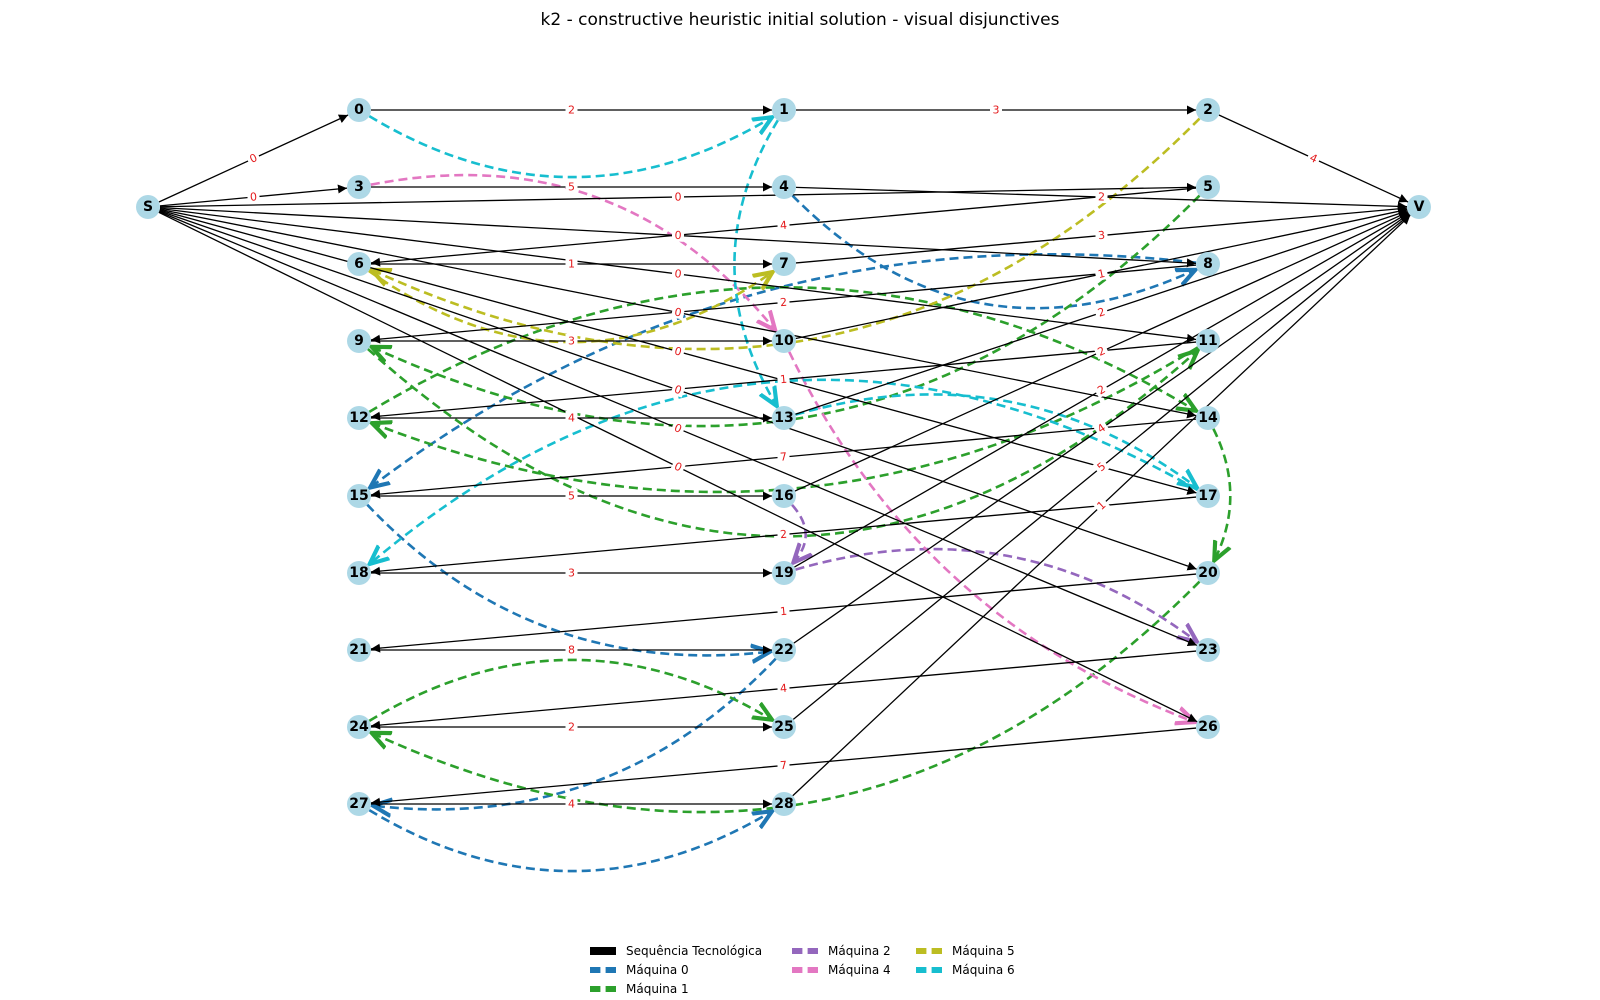 Image resolution: width=1600 pixels, height=1000 pixels. Describe the element at coordinates (1208, 650) in the screenshot. I see `node-23: 23` at that location.